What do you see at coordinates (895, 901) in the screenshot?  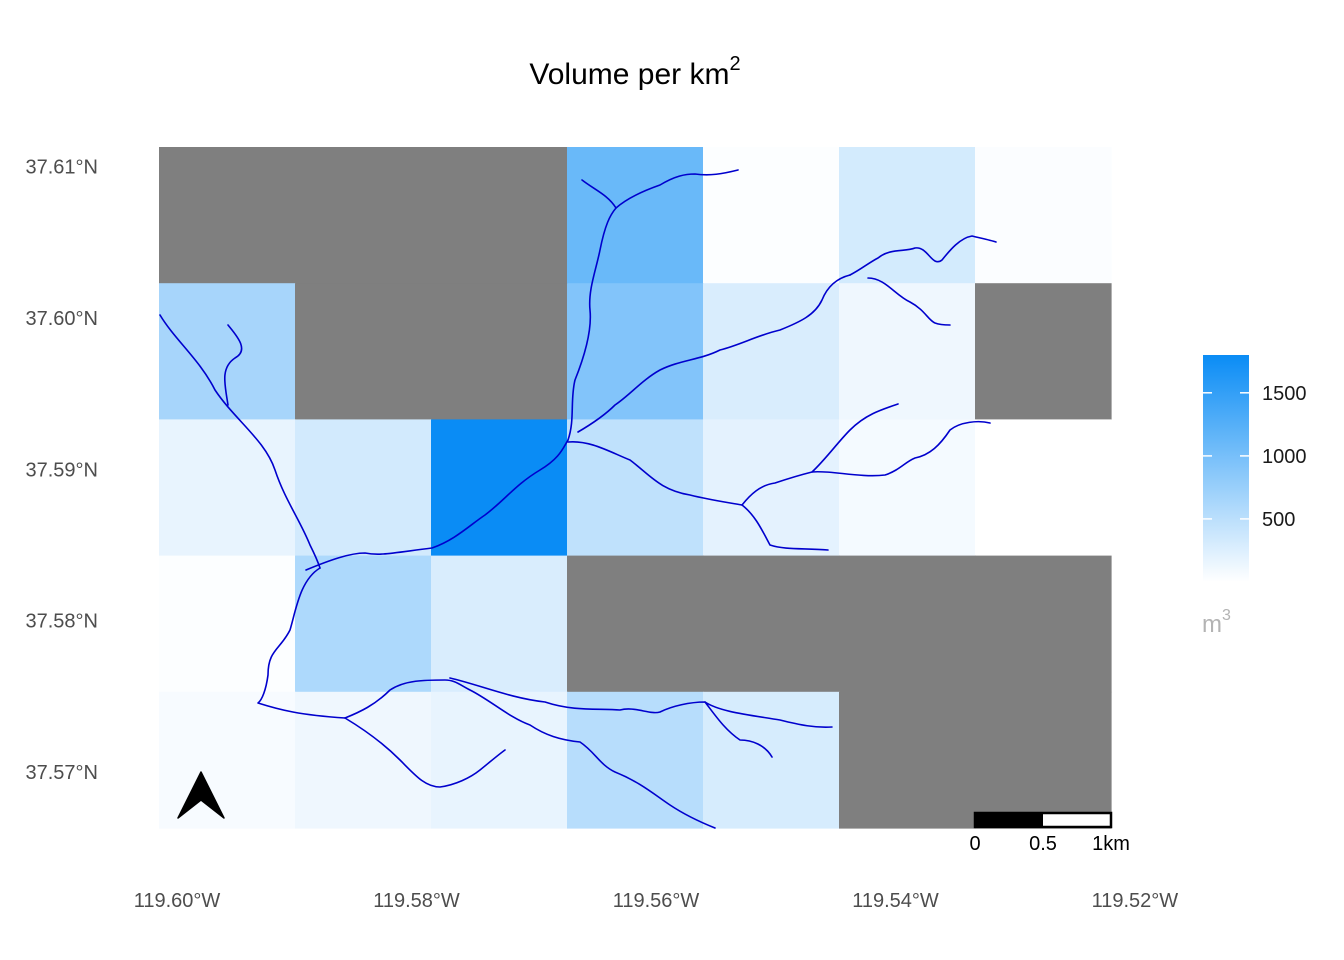 I see `lon-tick-label: 119.54°W` at bounding box center [895, 901].